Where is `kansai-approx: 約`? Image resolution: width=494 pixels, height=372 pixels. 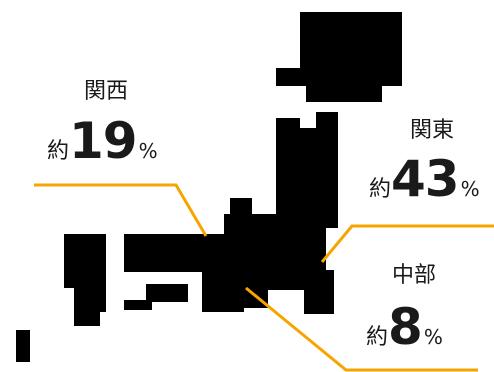
kansai-approx: 約 is located at coordinates (58, 151).